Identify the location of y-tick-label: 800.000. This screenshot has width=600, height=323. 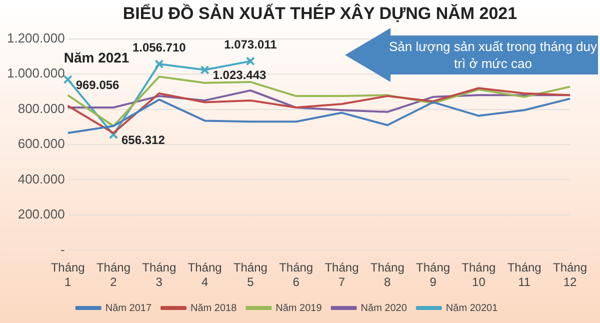
(41, 108).